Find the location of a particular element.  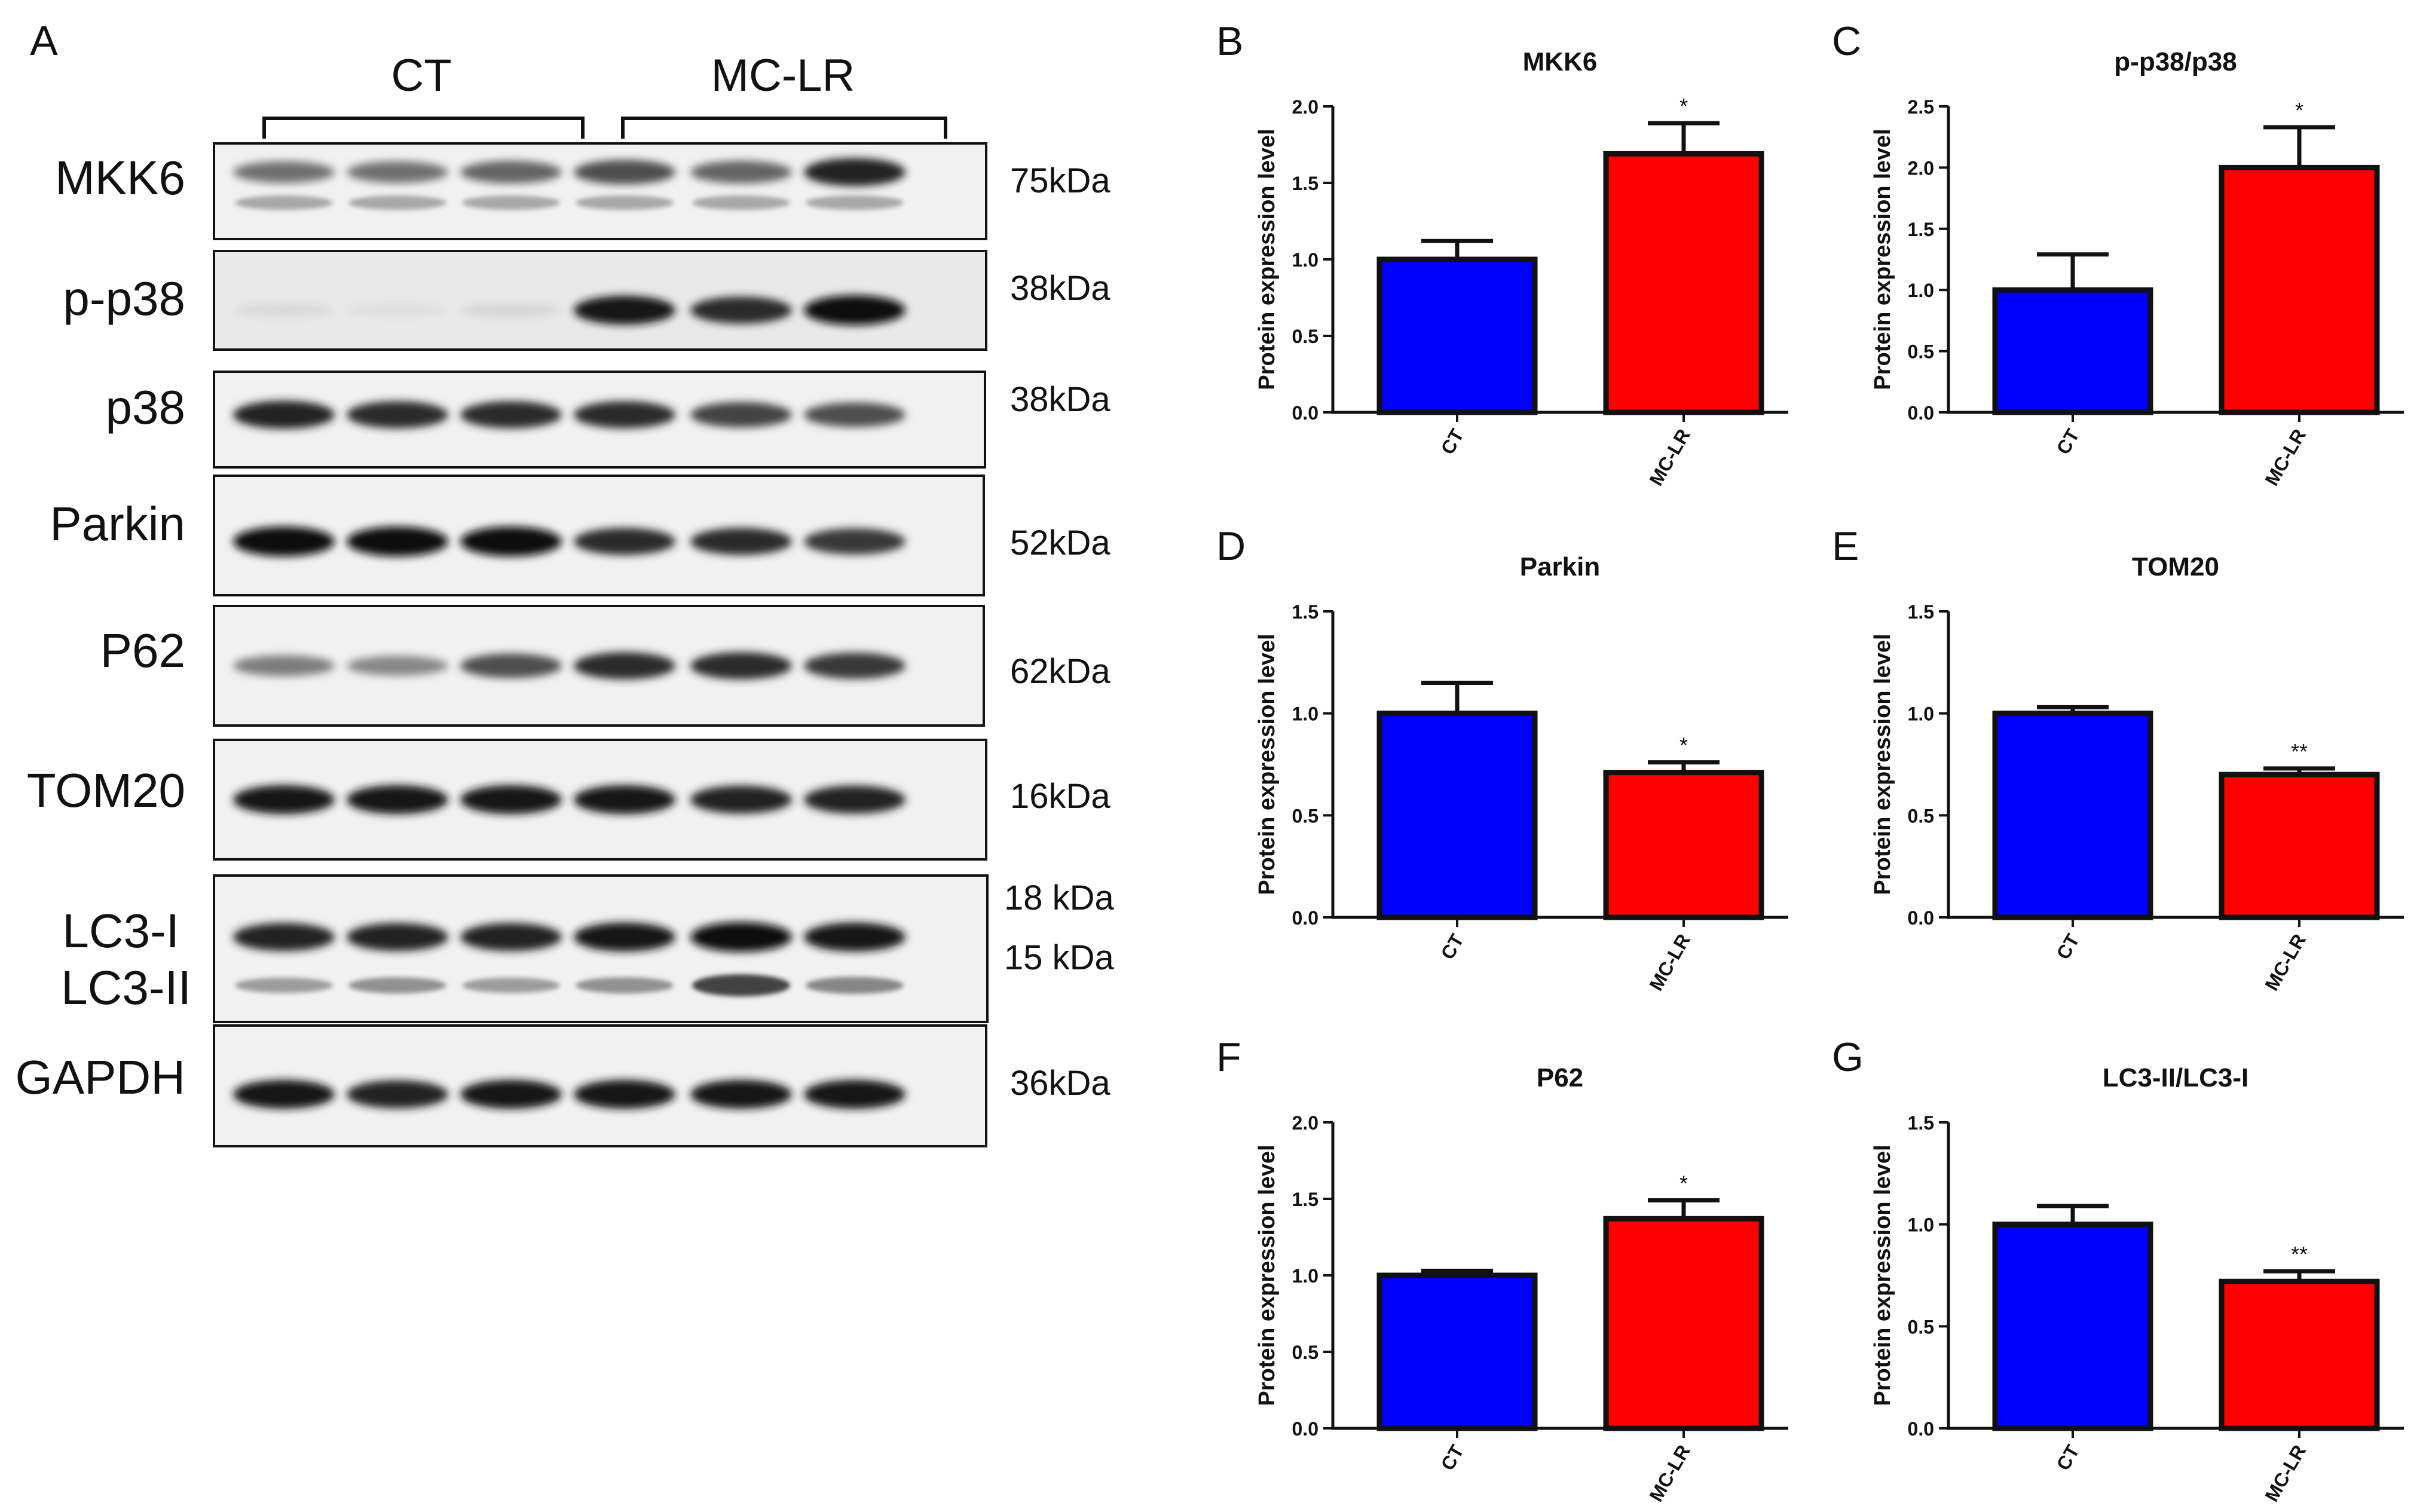

blot-size-p38: 38kDa is located at coordinates (1060, 399).